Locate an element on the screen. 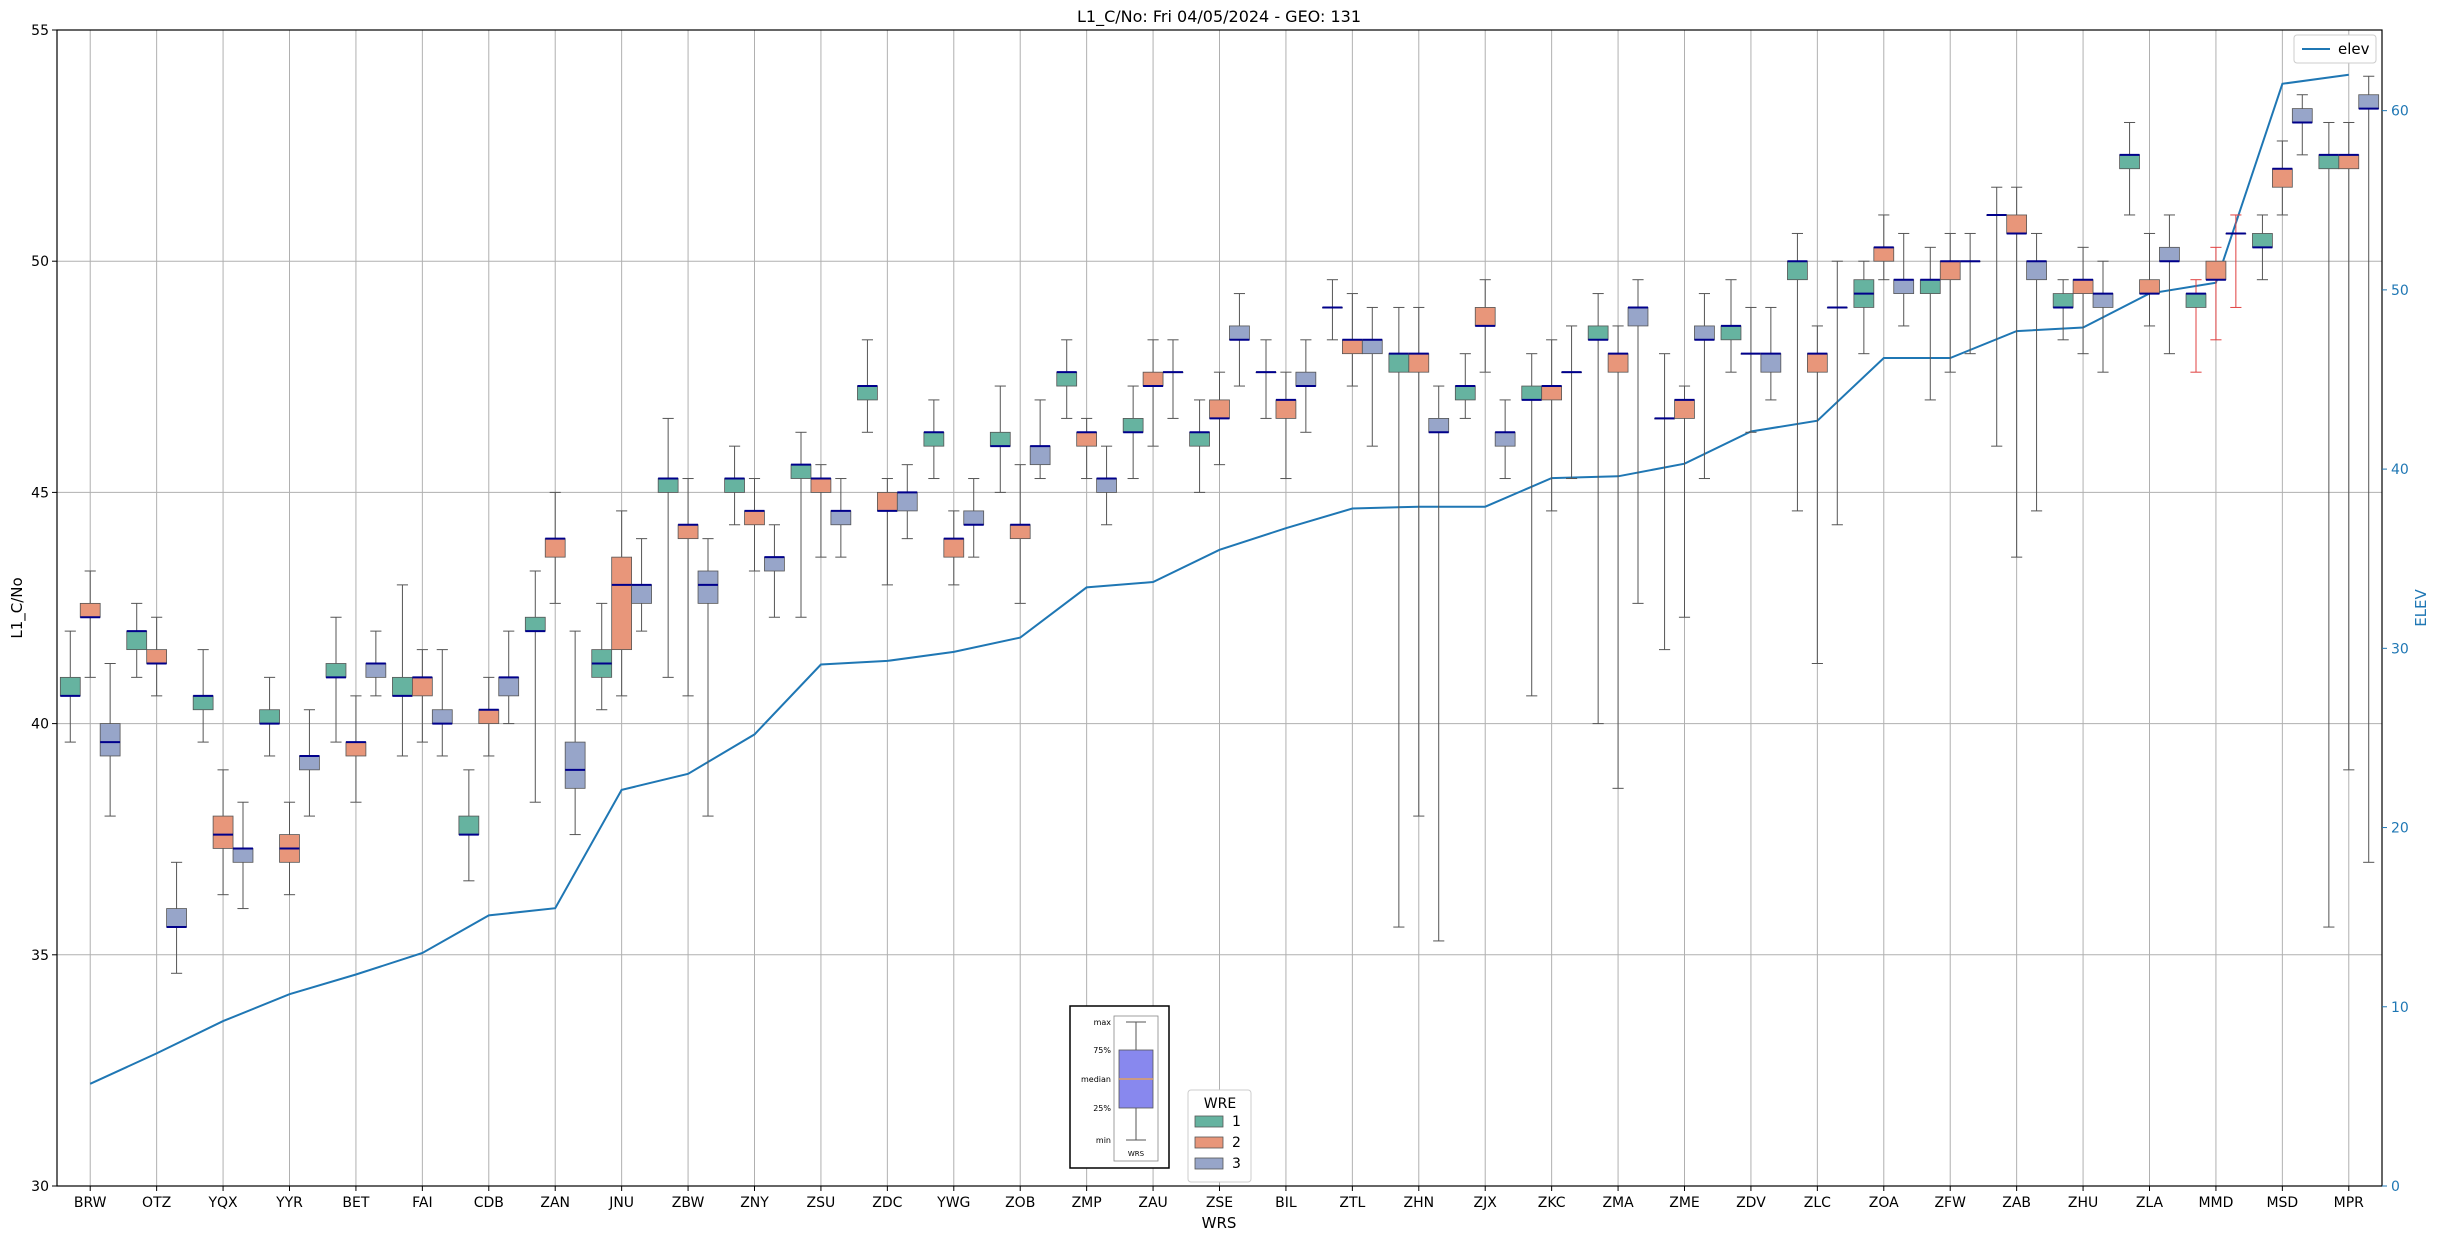  box-fai-wre3 is located at coordinates (442, 703).